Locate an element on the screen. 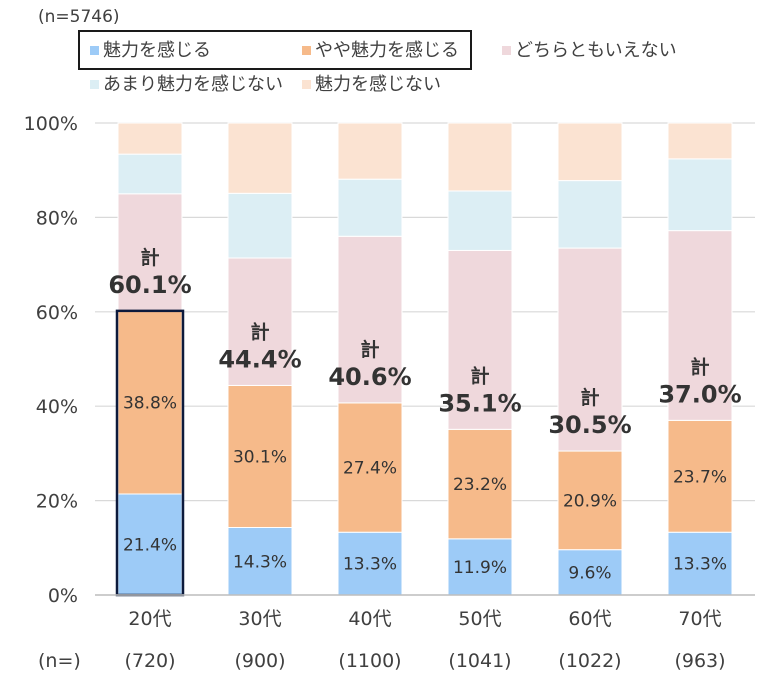  data-label: 11.9% is located at coordinates (480, 568).